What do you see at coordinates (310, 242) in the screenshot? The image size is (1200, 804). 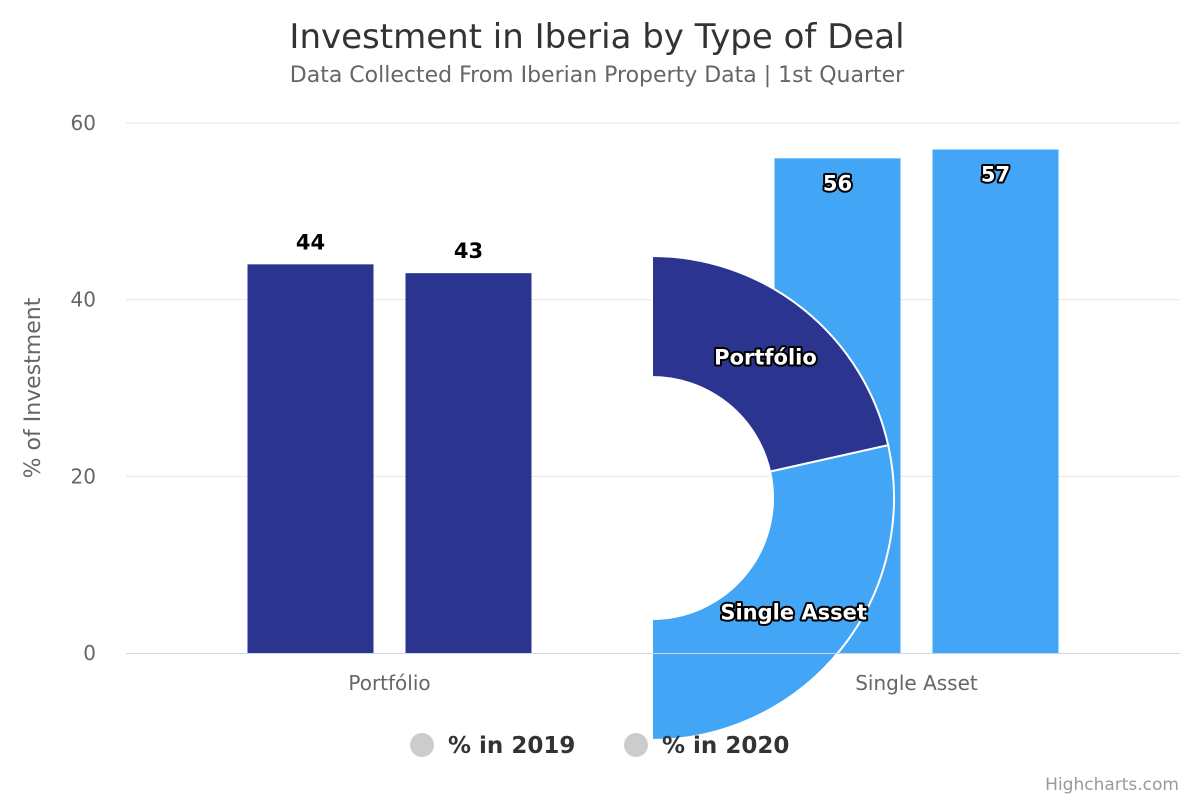 I see `bar-data-label: 44` at bounding box center [310, 242].